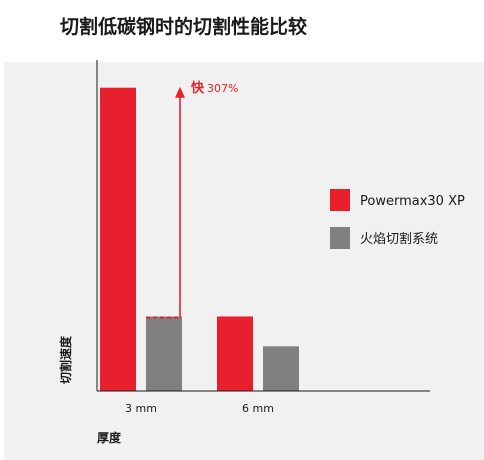 The image size is (484, 460). I want to click on chart-title: 切割低碳钢时的切割性能比较, so click(183, 26).